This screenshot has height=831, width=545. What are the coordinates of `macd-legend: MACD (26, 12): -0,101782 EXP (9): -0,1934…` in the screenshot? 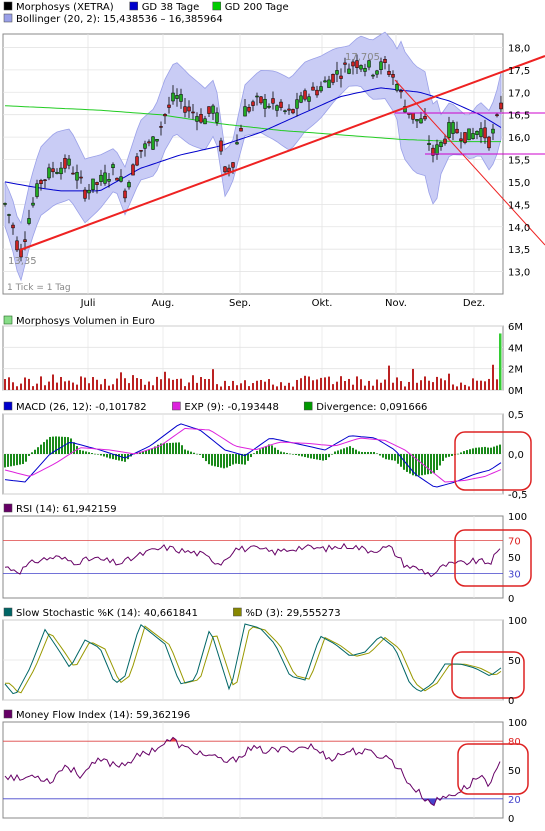 It's located at (215, 407).